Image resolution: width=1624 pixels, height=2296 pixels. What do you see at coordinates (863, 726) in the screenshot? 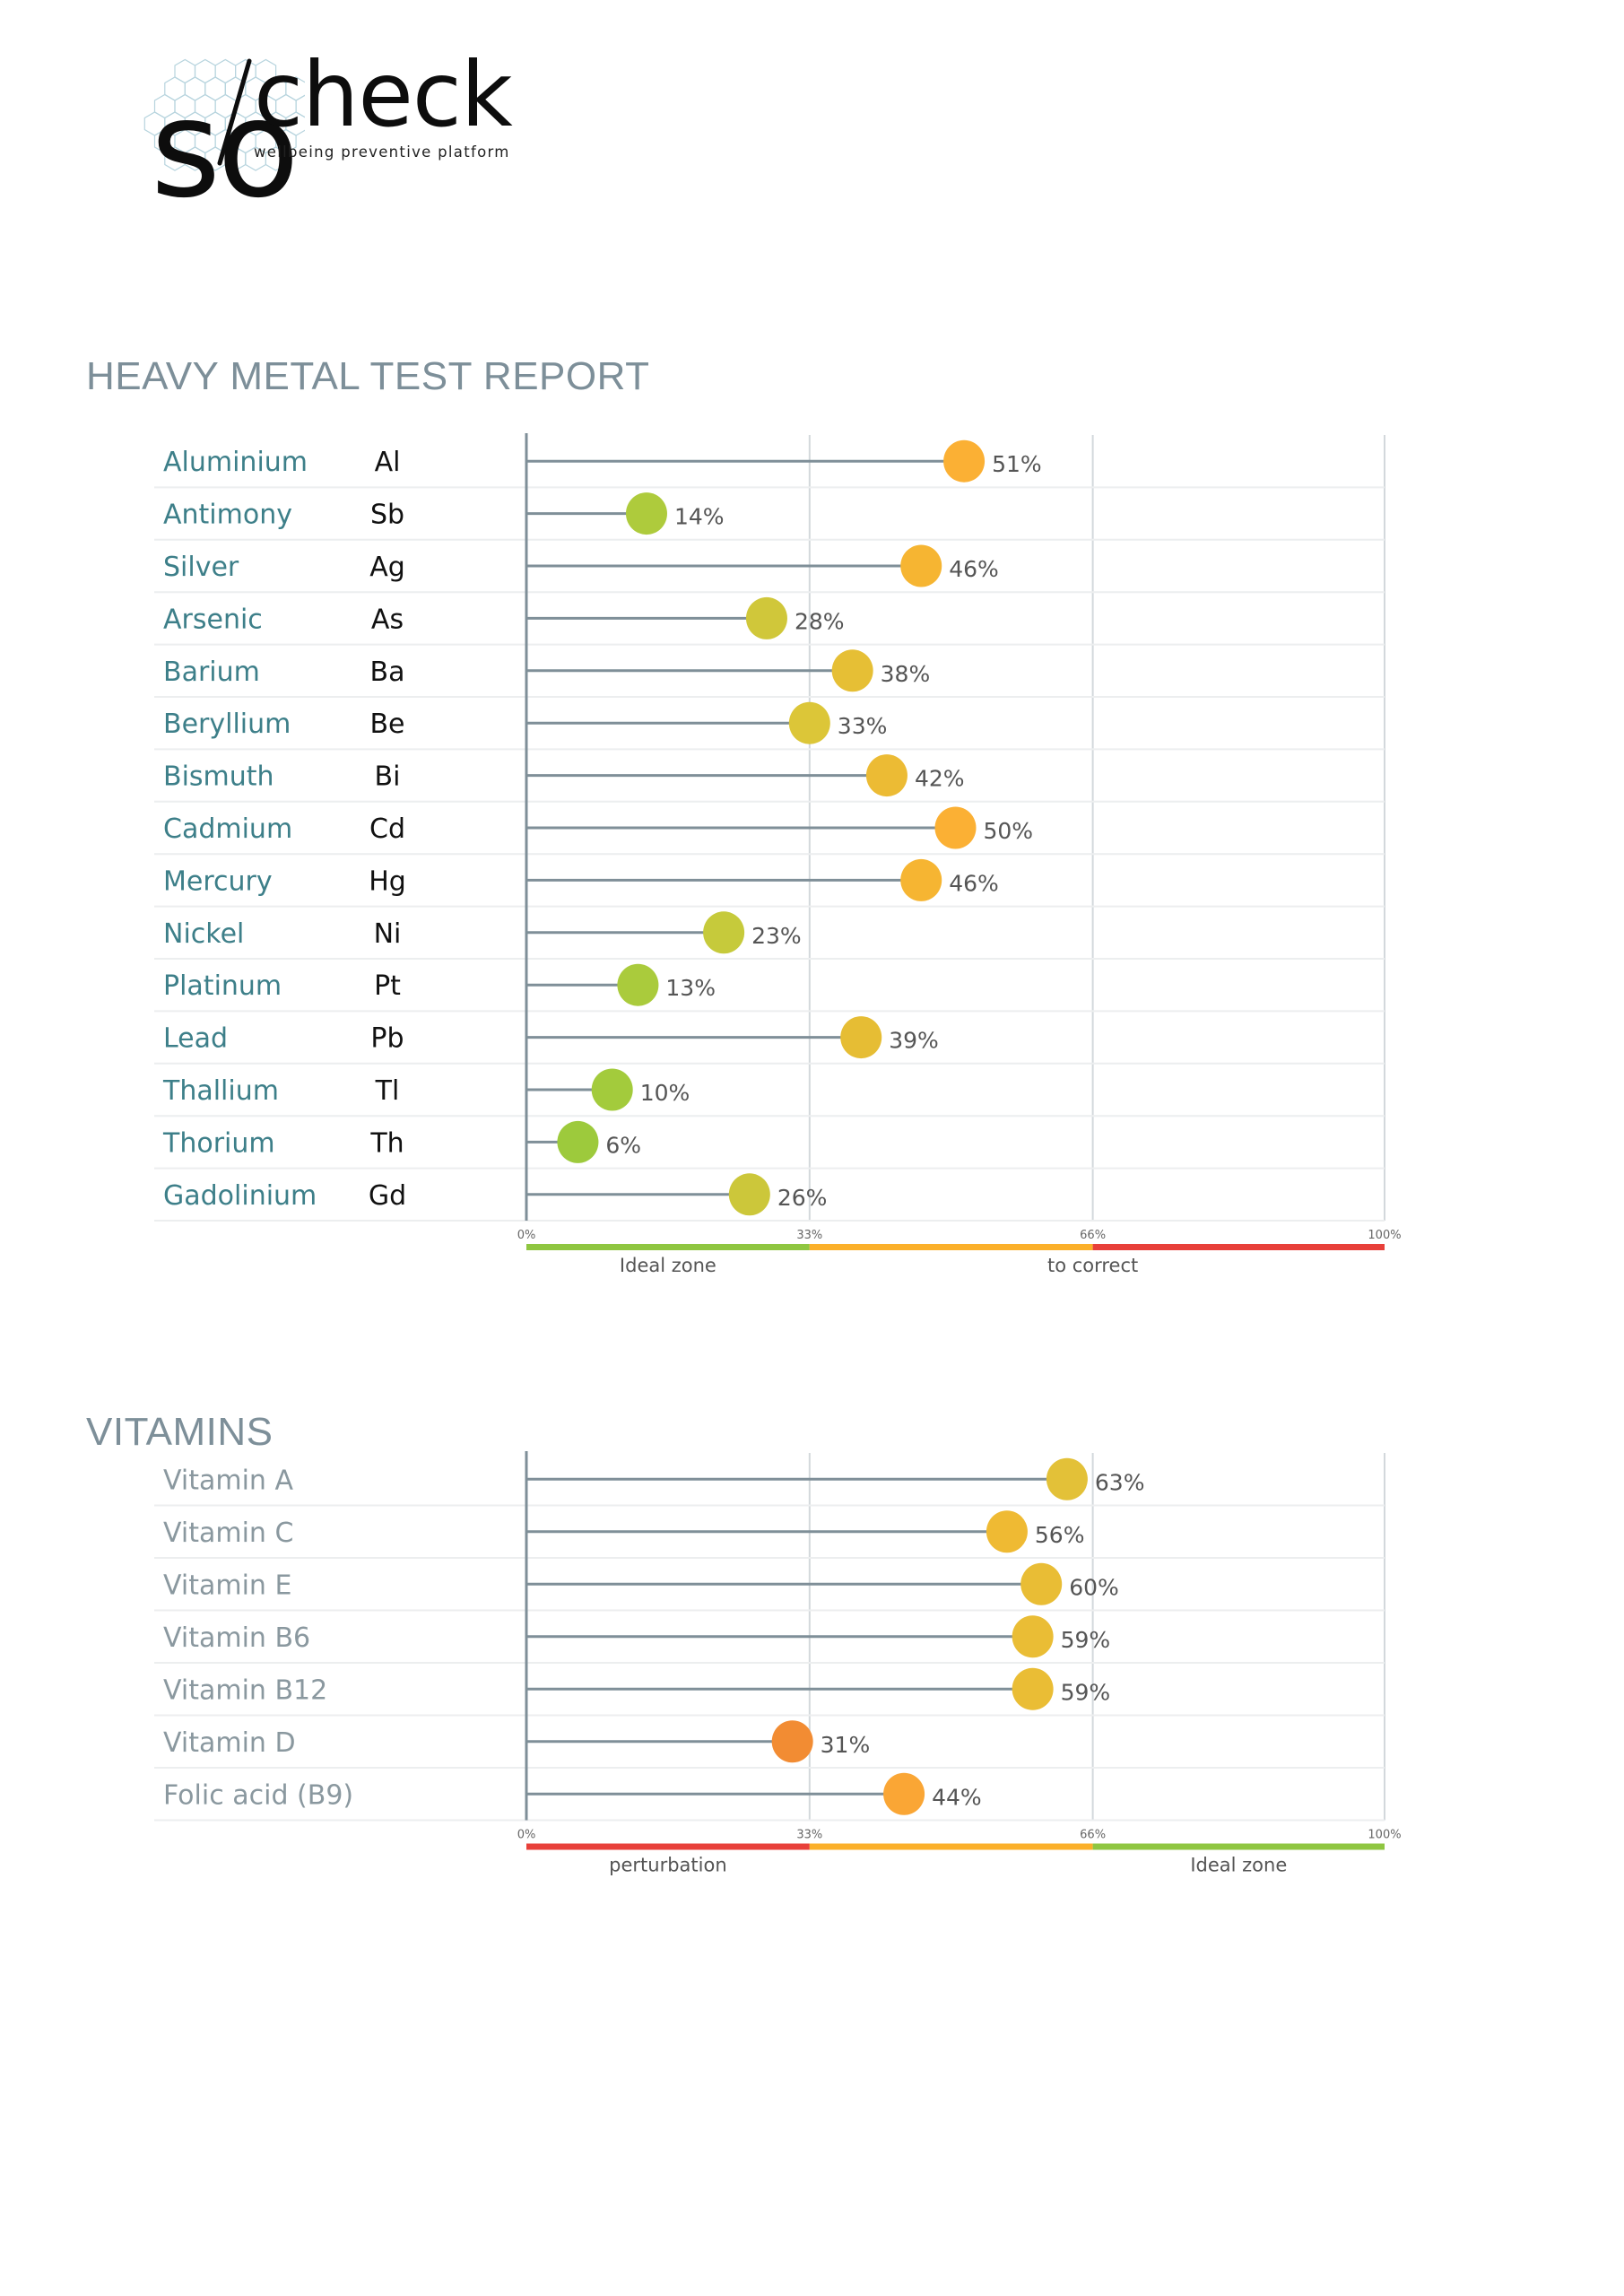
I see `value-label: 33%` at bounding box center [863, 726].